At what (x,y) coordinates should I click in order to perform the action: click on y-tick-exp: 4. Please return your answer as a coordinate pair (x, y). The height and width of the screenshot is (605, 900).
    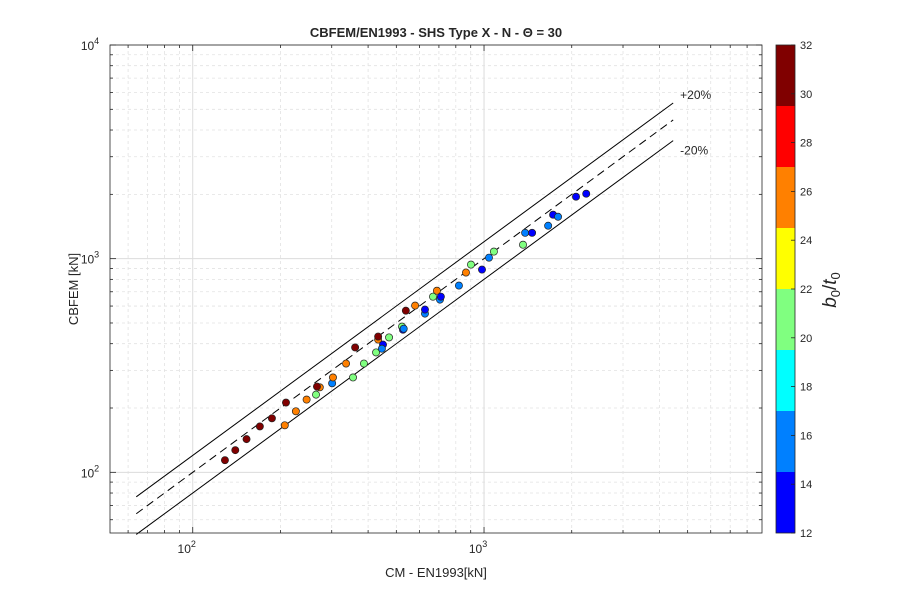
    Looking at the image, I should click on (96, 41).